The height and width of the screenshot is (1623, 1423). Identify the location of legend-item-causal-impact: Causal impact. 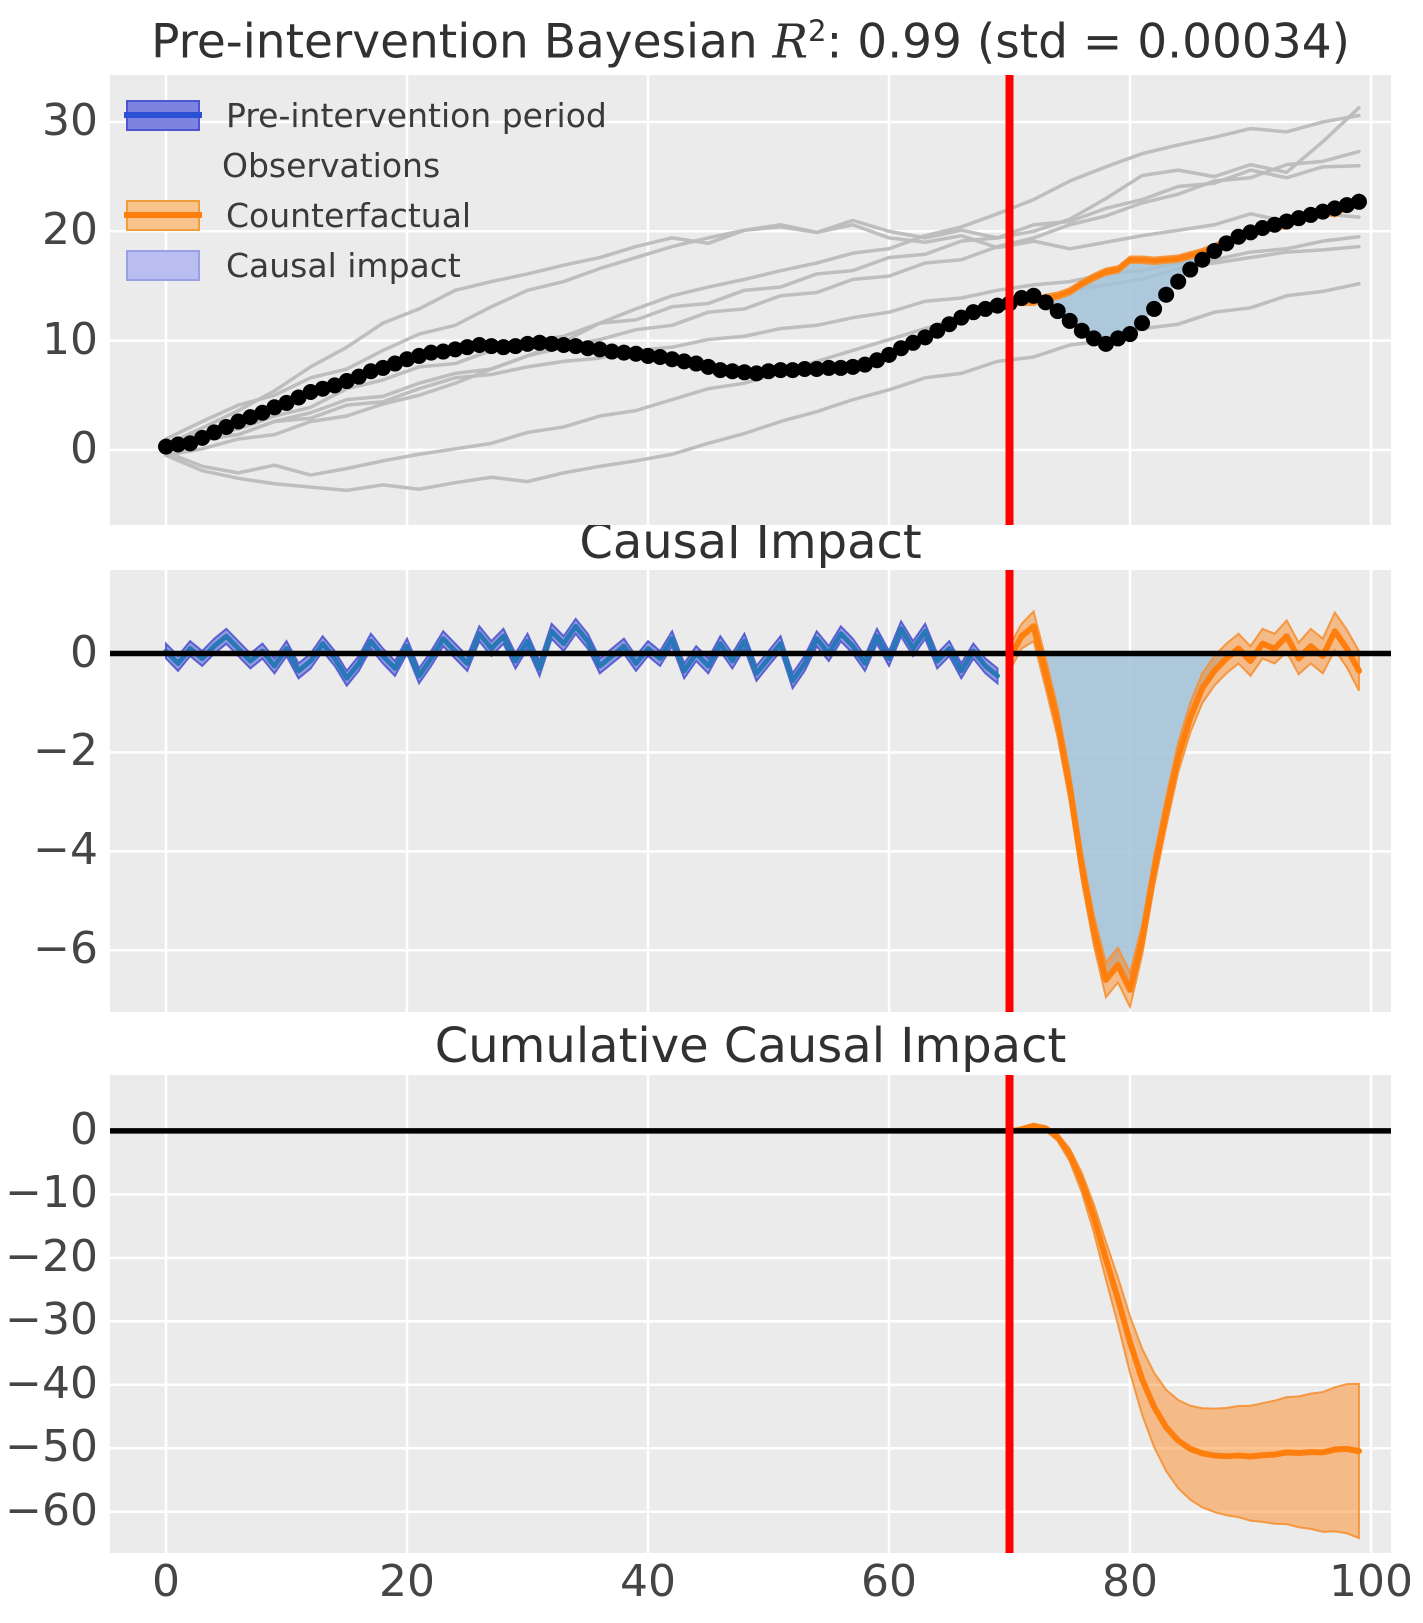
(366, 265).